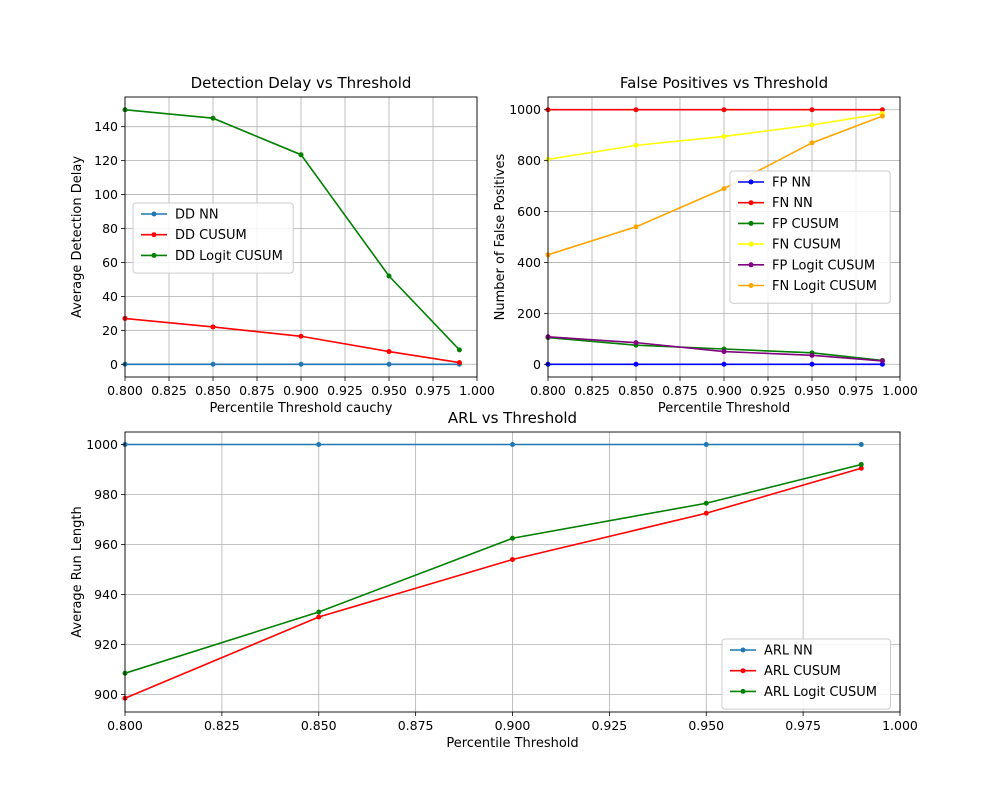 This screenshot has height=800, width=1000. I want to click on chart-title: Detection Delay vs Threshold, so click(301, 83).